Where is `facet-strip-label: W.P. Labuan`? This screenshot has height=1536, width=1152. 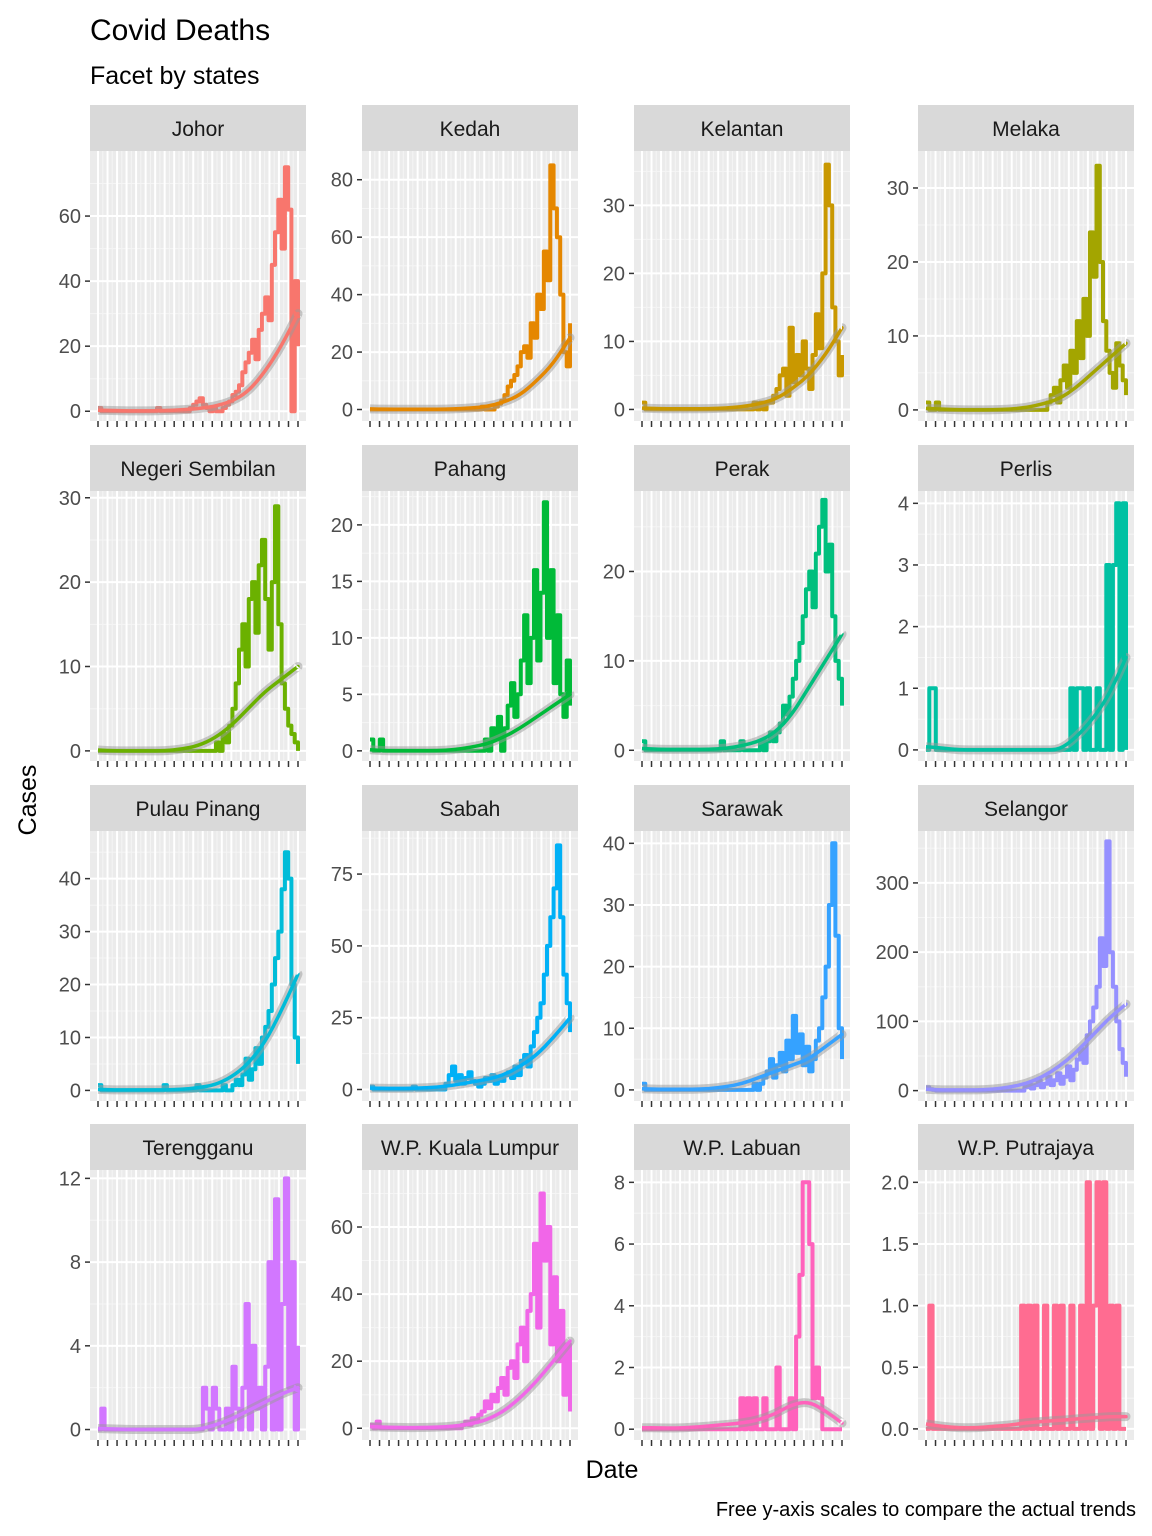 facet-strip-label: W.P. Labuan is located at coordinates (742, 1148).